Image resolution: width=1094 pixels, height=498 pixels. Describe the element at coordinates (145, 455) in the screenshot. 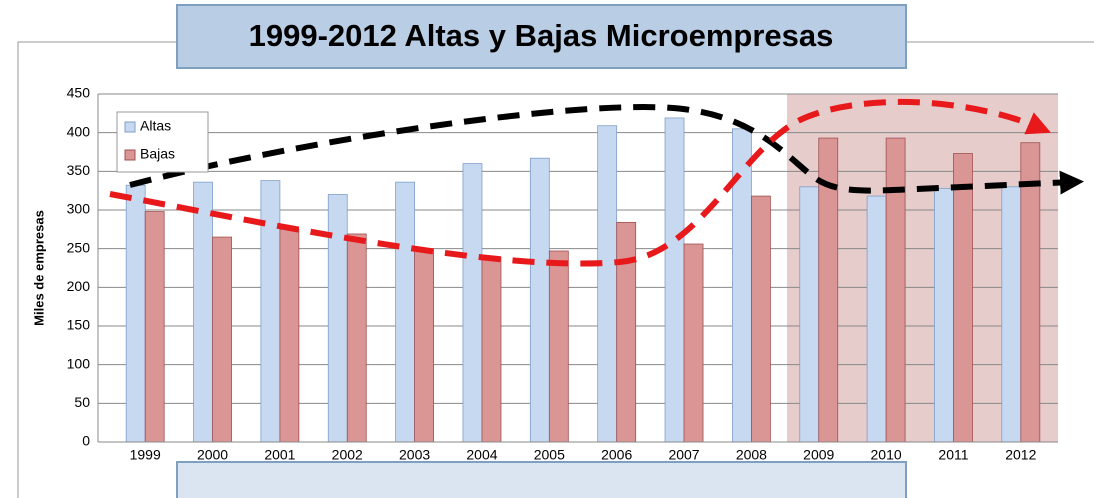

I see `x-tick-label: 1999` at that location.